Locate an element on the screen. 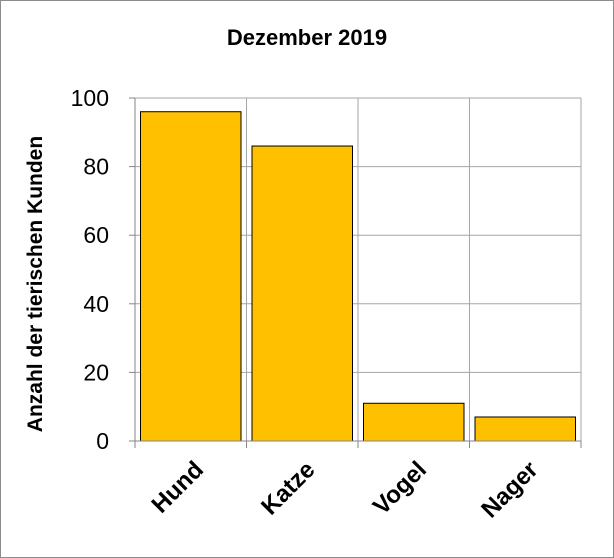 This screenshot has width=614, height=558. y-tick-label: 80 is located at coordinates (96, 167).